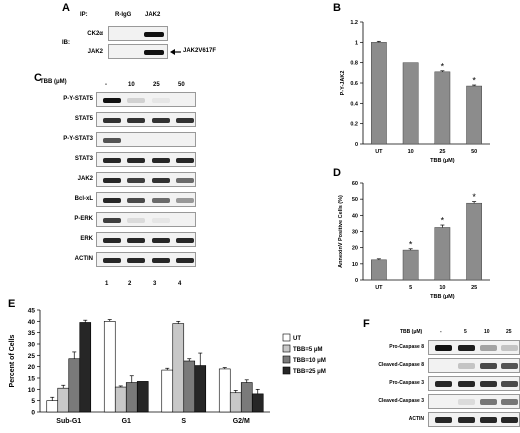  Describe the element at coordinates (411, 332) in the screenshot. I see `tbb-label-f: TBB (μM)` at that location.